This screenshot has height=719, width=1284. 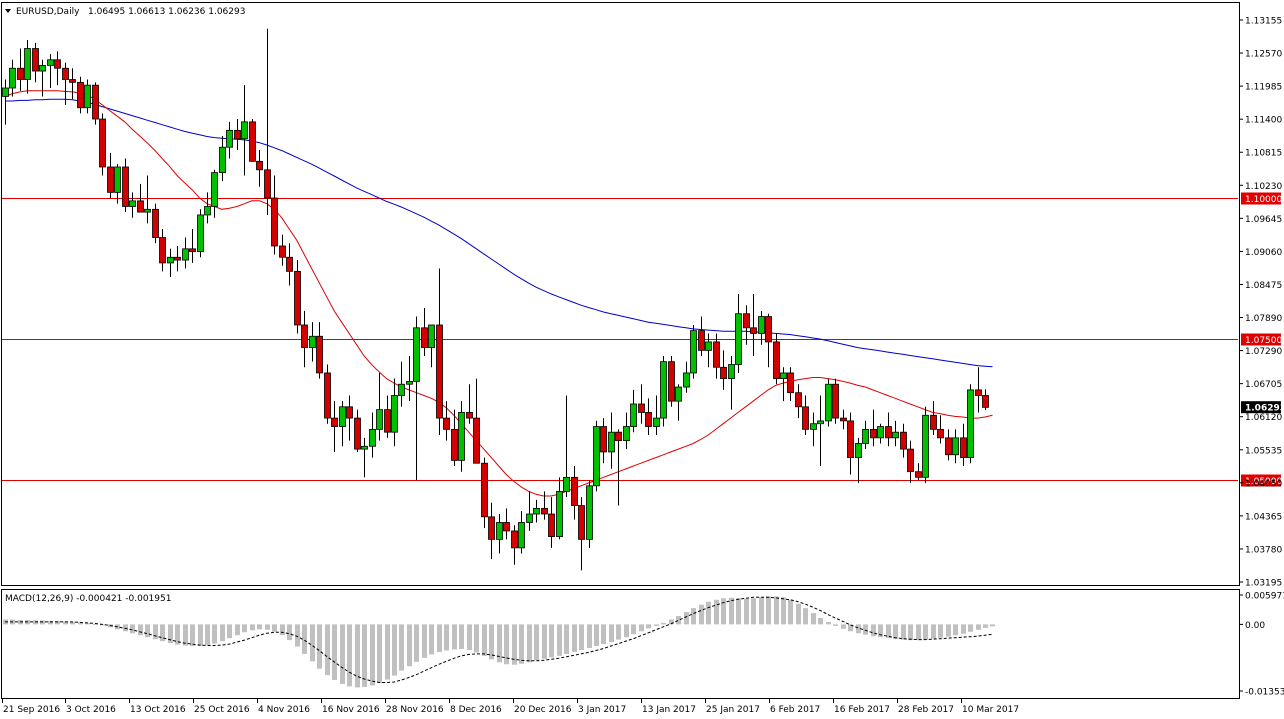 I want to click on chart-menu-triangle-icon, so click(x=8, y=11).